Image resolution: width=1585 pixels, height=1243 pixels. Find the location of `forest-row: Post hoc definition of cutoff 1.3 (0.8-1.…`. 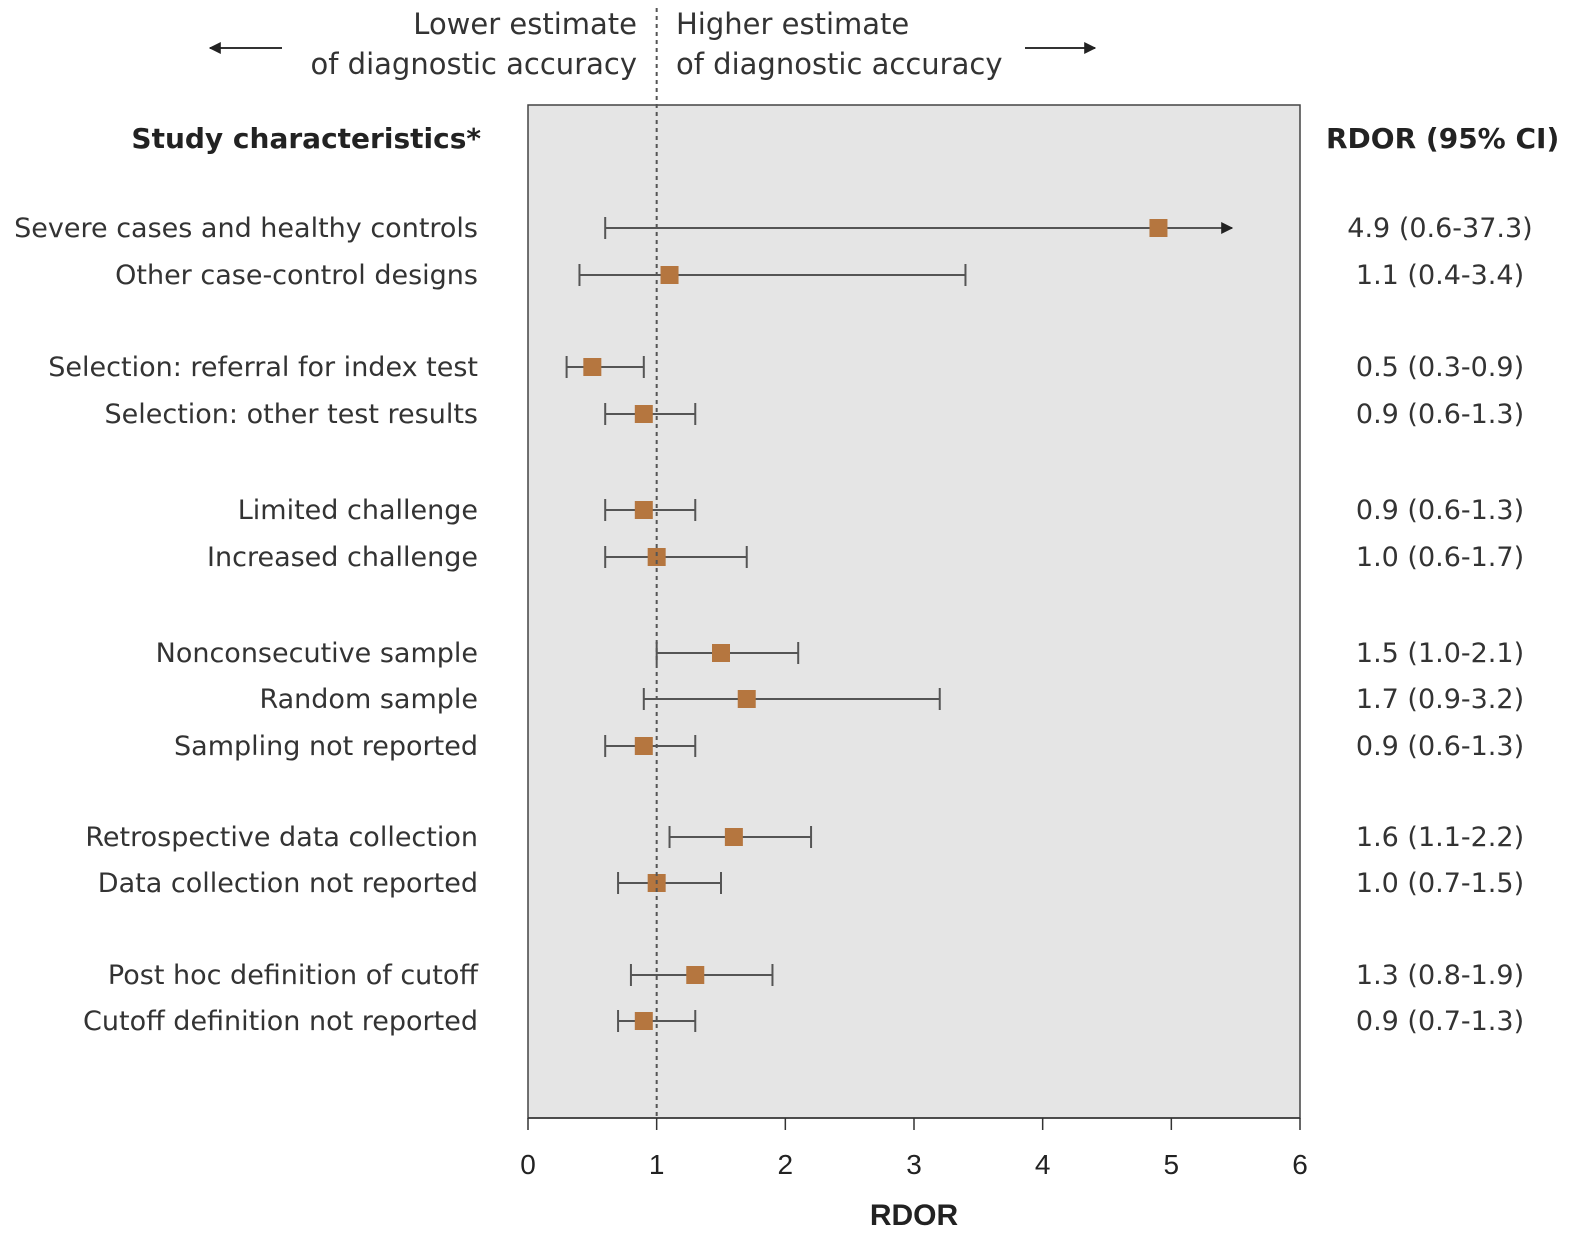

forest-row: Post hoc definition of cutoff 1.3 (0.8-1.… is located at coordinates (816, 975).